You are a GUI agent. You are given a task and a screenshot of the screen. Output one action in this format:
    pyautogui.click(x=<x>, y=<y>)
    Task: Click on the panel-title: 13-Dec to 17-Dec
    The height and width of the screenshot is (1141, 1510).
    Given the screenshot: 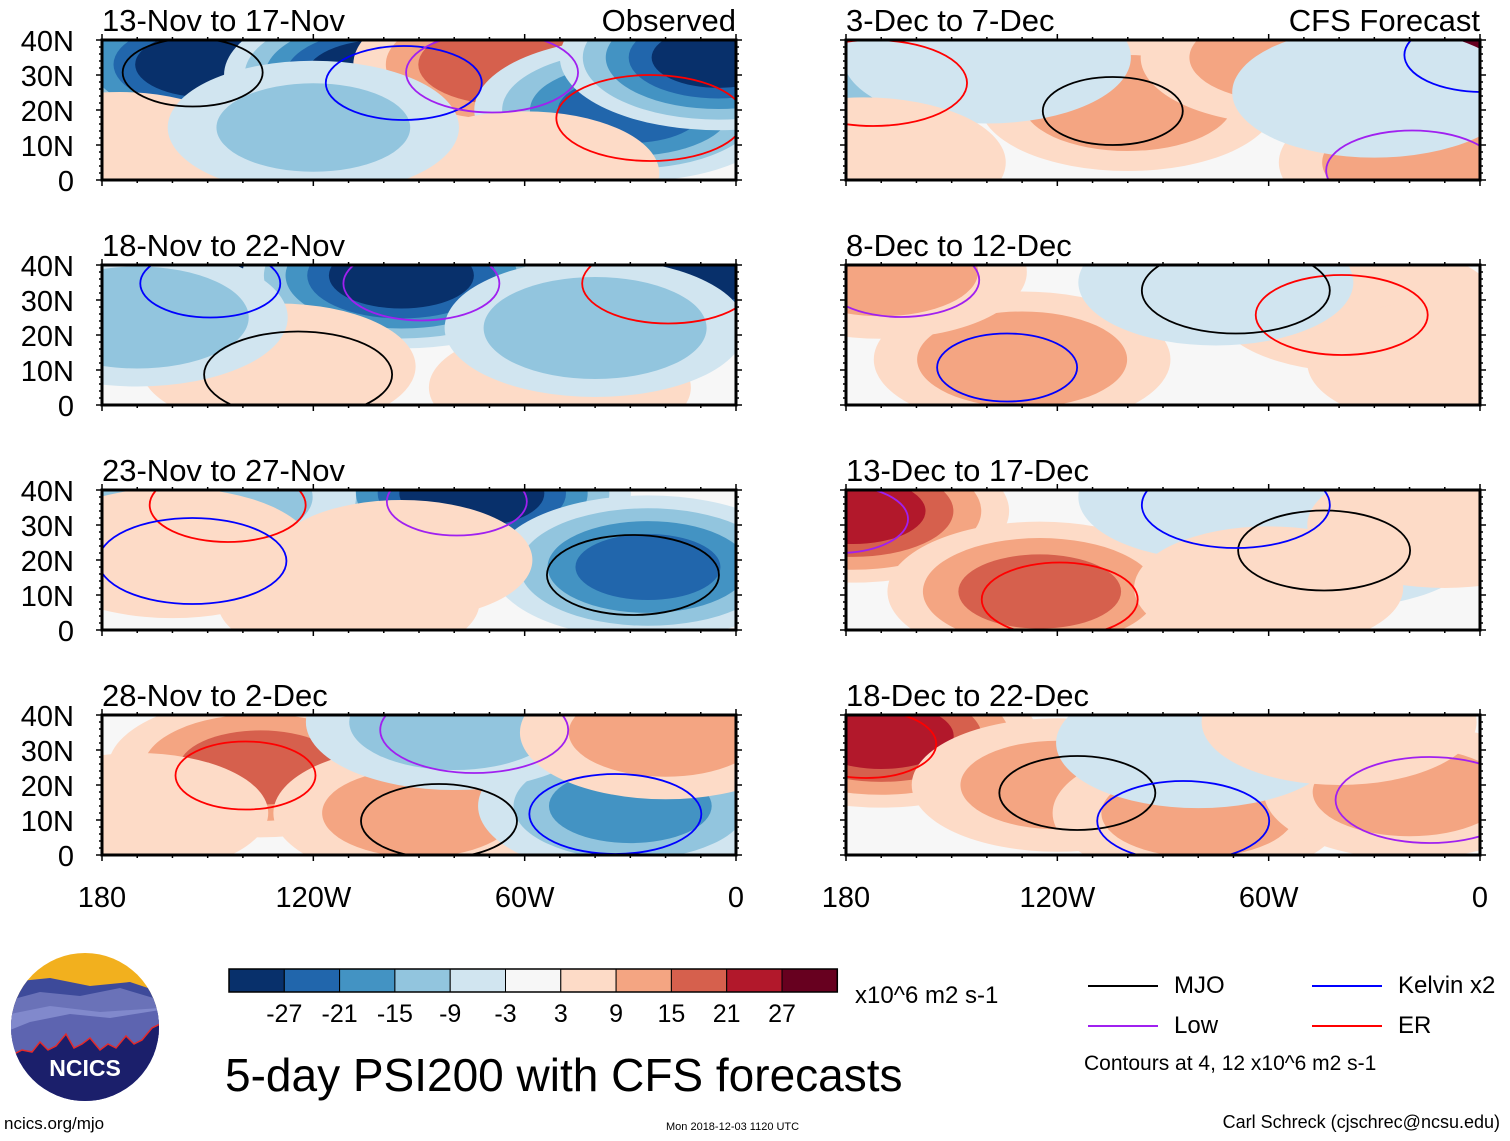 What is the action you would take?
    pyautogui.click(x=967, y=470)
    